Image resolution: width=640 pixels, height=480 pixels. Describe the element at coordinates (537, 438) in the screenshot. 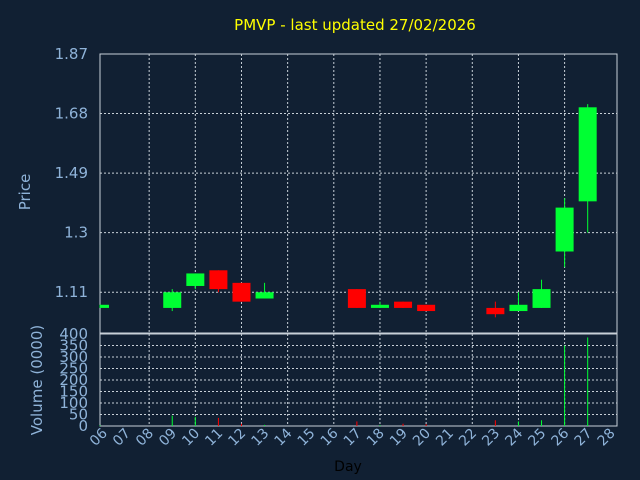

I see `x-tick-label: 25` at that location.